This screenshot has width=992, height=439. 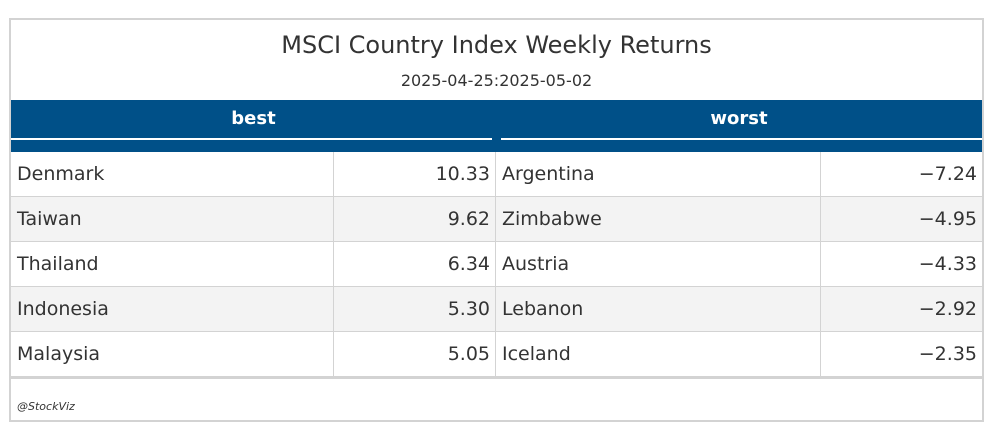 I want to click on table-row: Indonesia 5.30 Lebanon −2.92, so click(x=496, y=309).